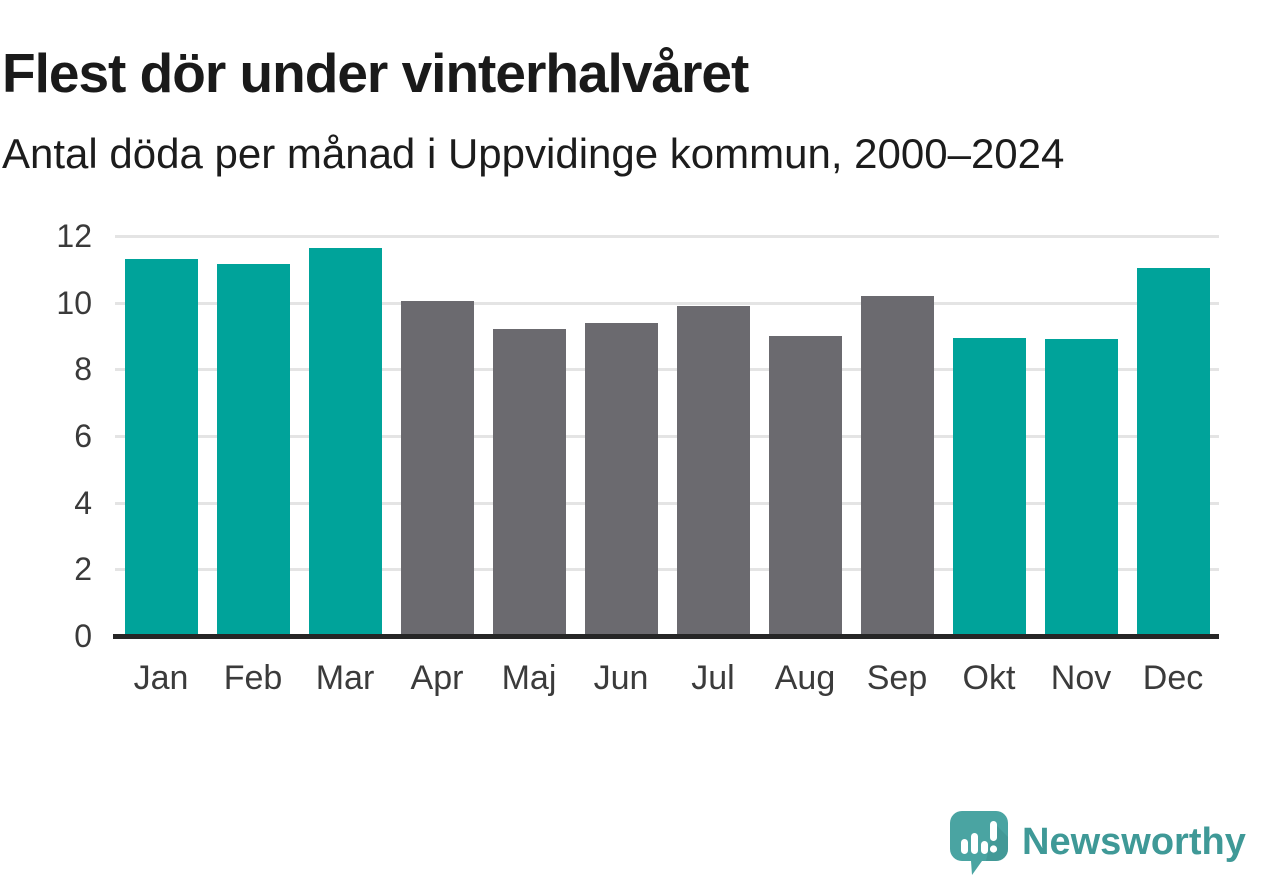 The image size is (1262, 879). I want to click on bar-slot-apr, so click(437, 436).